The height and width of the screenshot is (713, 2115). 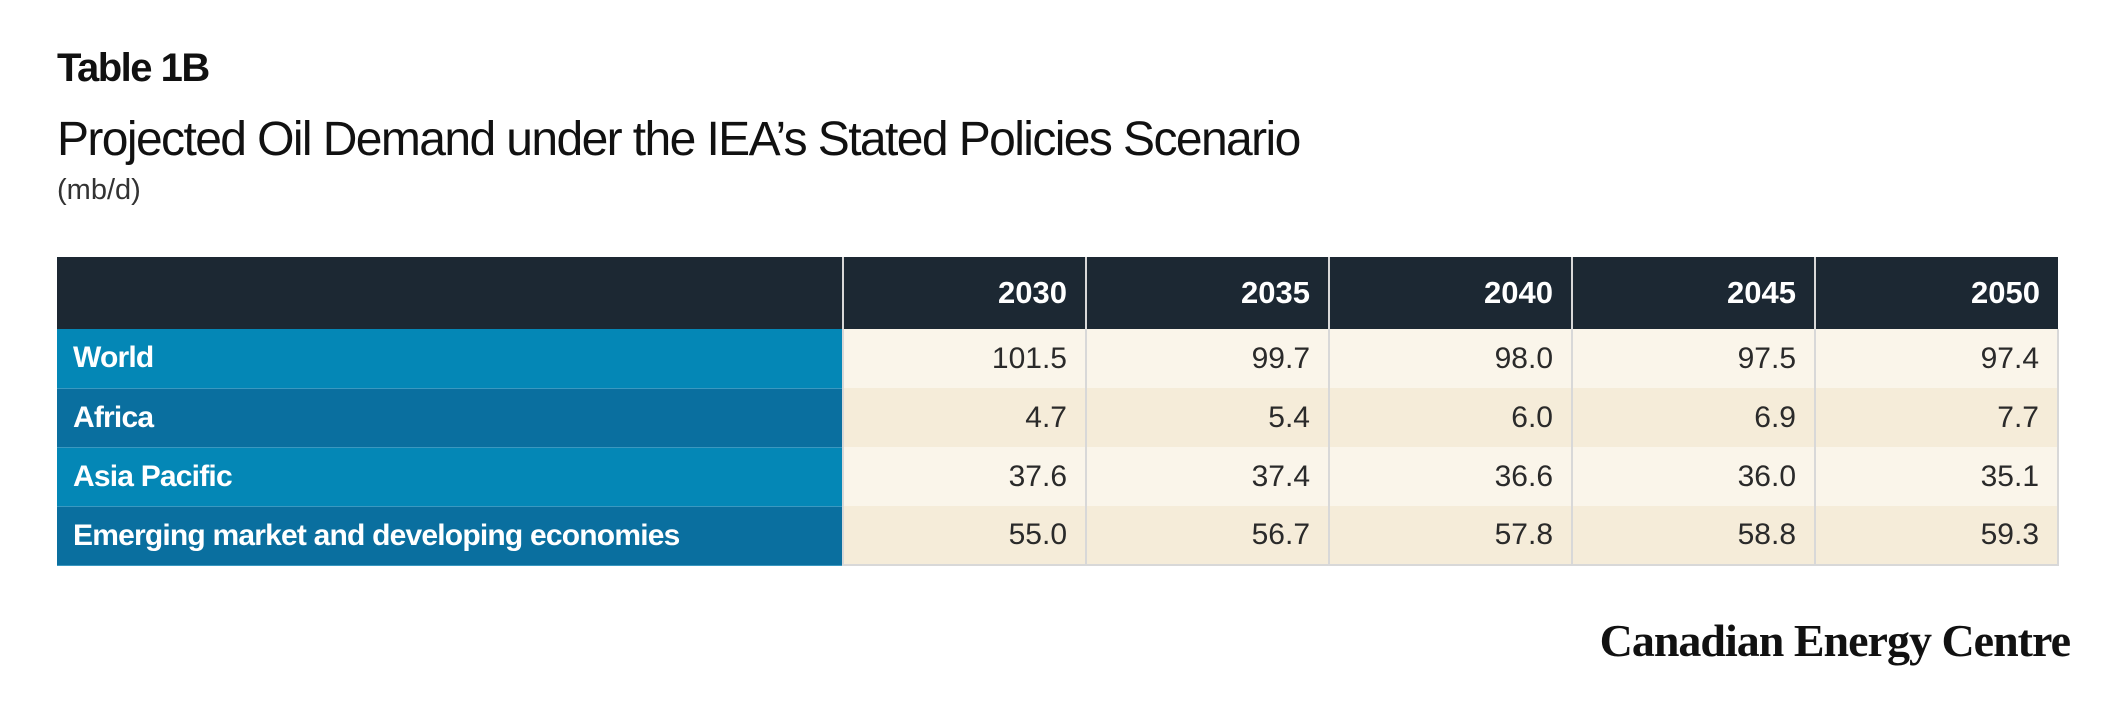 I want to click on table-cell: 97.5, so click(x=1693, y=358).